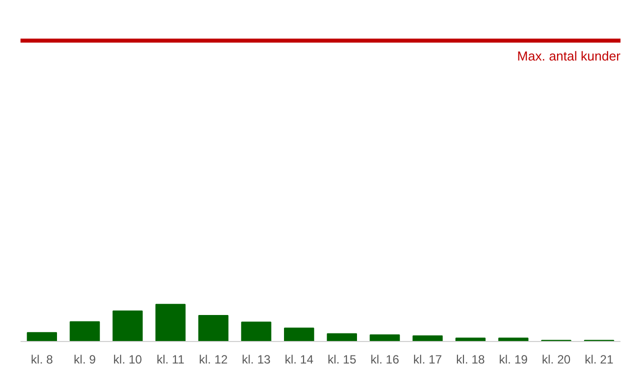  I want to click on x-tick-label: kl. 16, so click(385, 359).